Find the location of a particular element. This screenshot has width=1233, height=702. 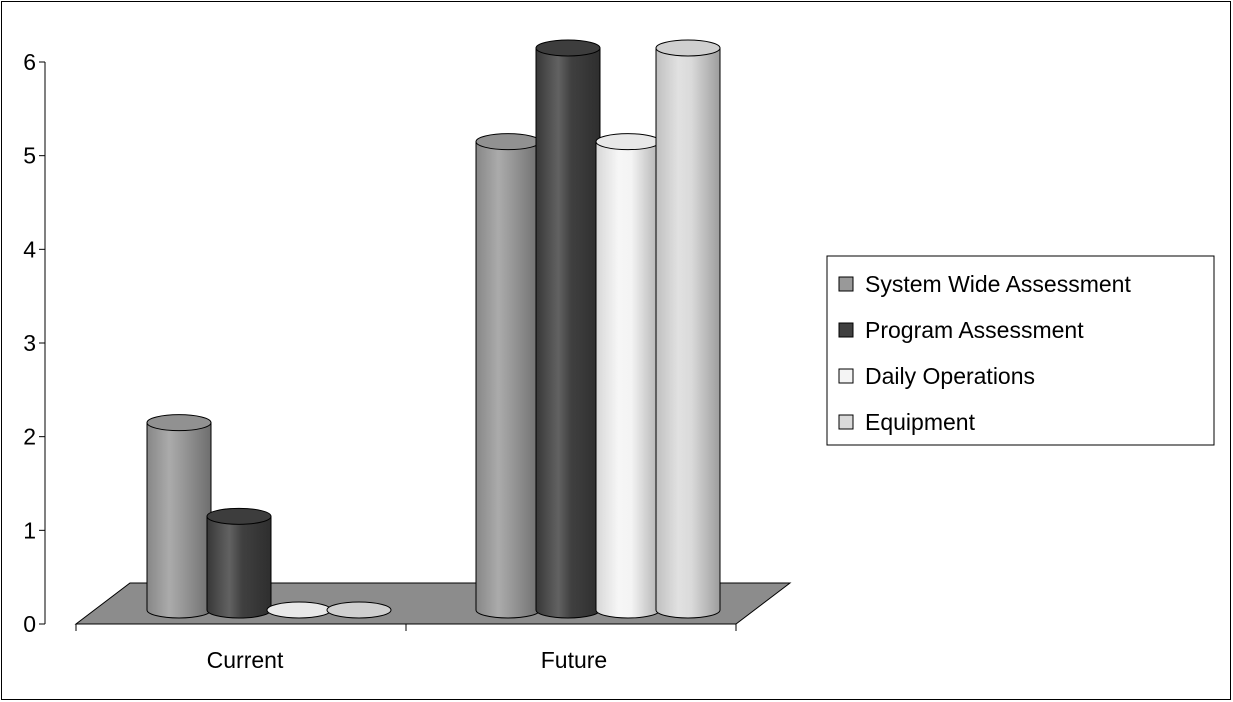

y-tick-label: 1 is located at coordinates (29, 530).